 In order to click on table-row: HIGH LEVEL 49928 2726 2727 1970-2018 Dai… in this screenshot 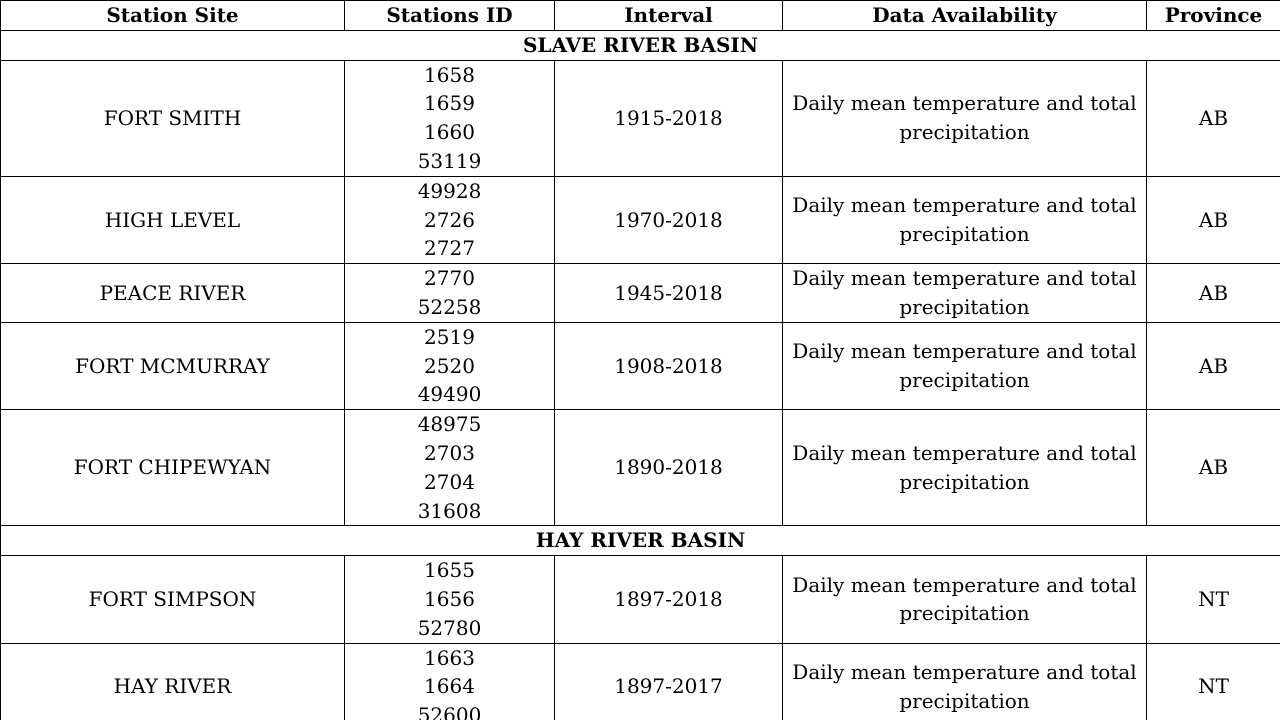, I will do `click(640, 220)`.